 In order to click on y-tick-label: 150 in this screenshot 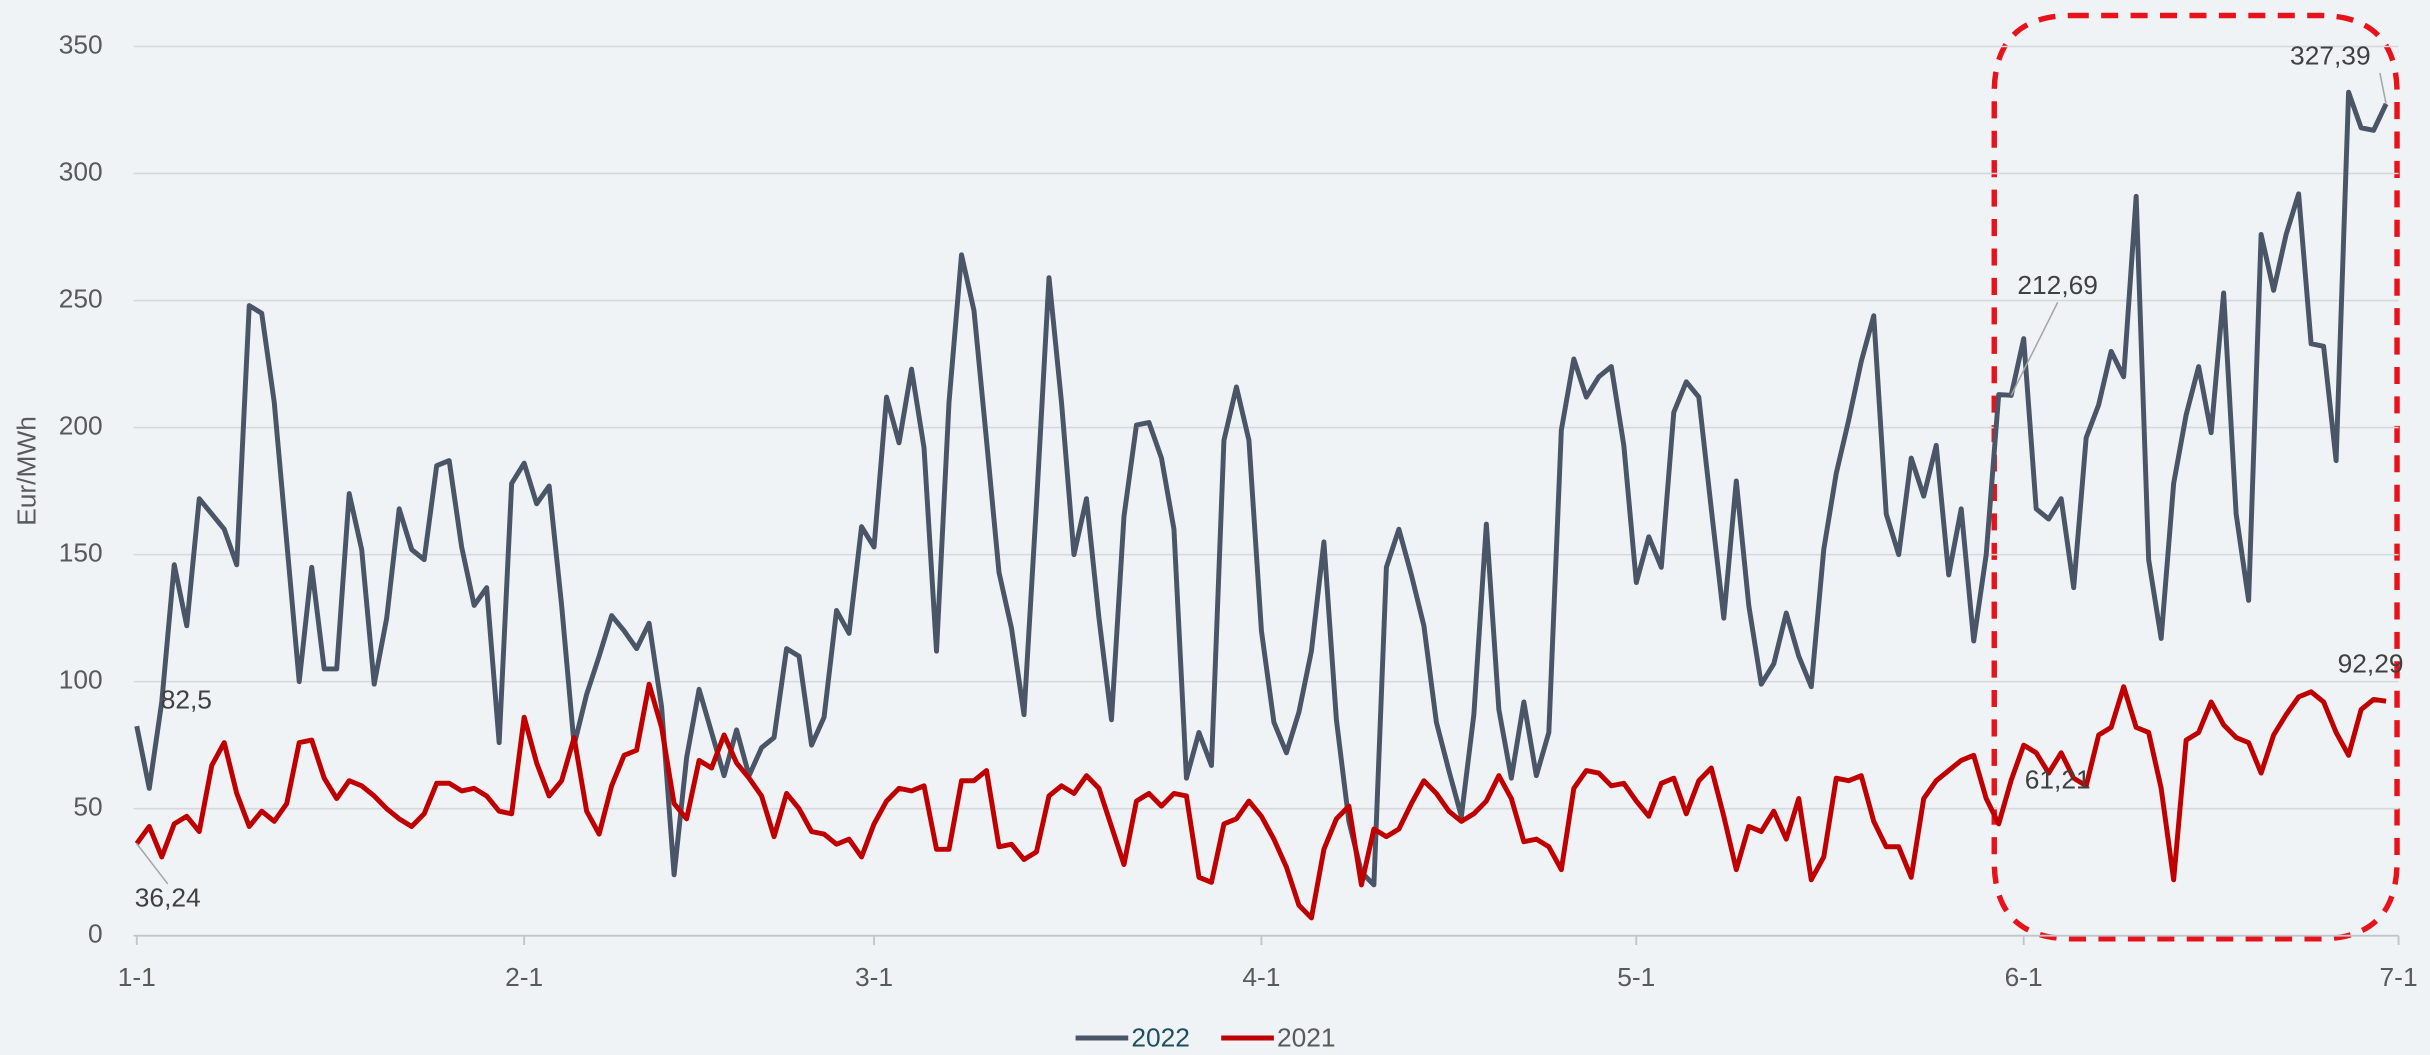, I will do `click(81, 553)`.